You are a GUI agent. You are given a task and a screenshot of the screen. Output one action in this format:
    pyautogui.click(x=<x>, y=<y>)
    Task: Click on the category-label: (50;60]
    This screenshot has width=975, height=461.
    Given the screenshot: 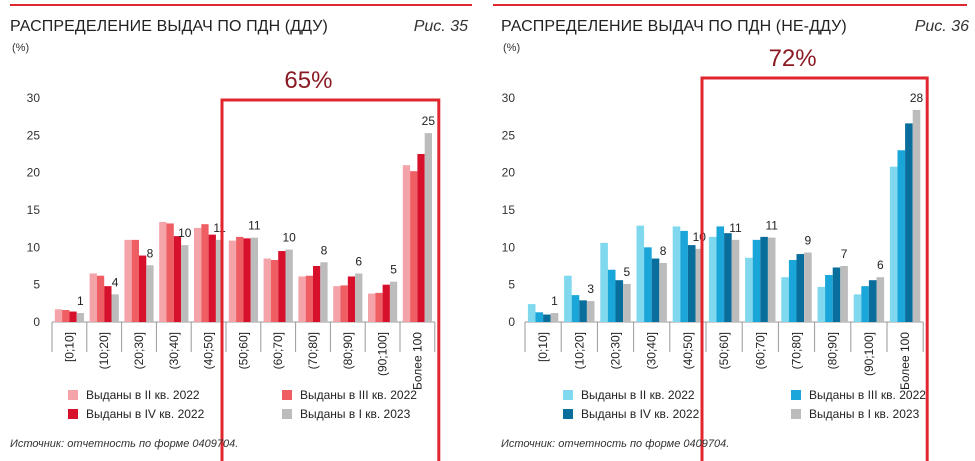 What is the action you would take?
    pyautogui.click(x=243, y=350)
    